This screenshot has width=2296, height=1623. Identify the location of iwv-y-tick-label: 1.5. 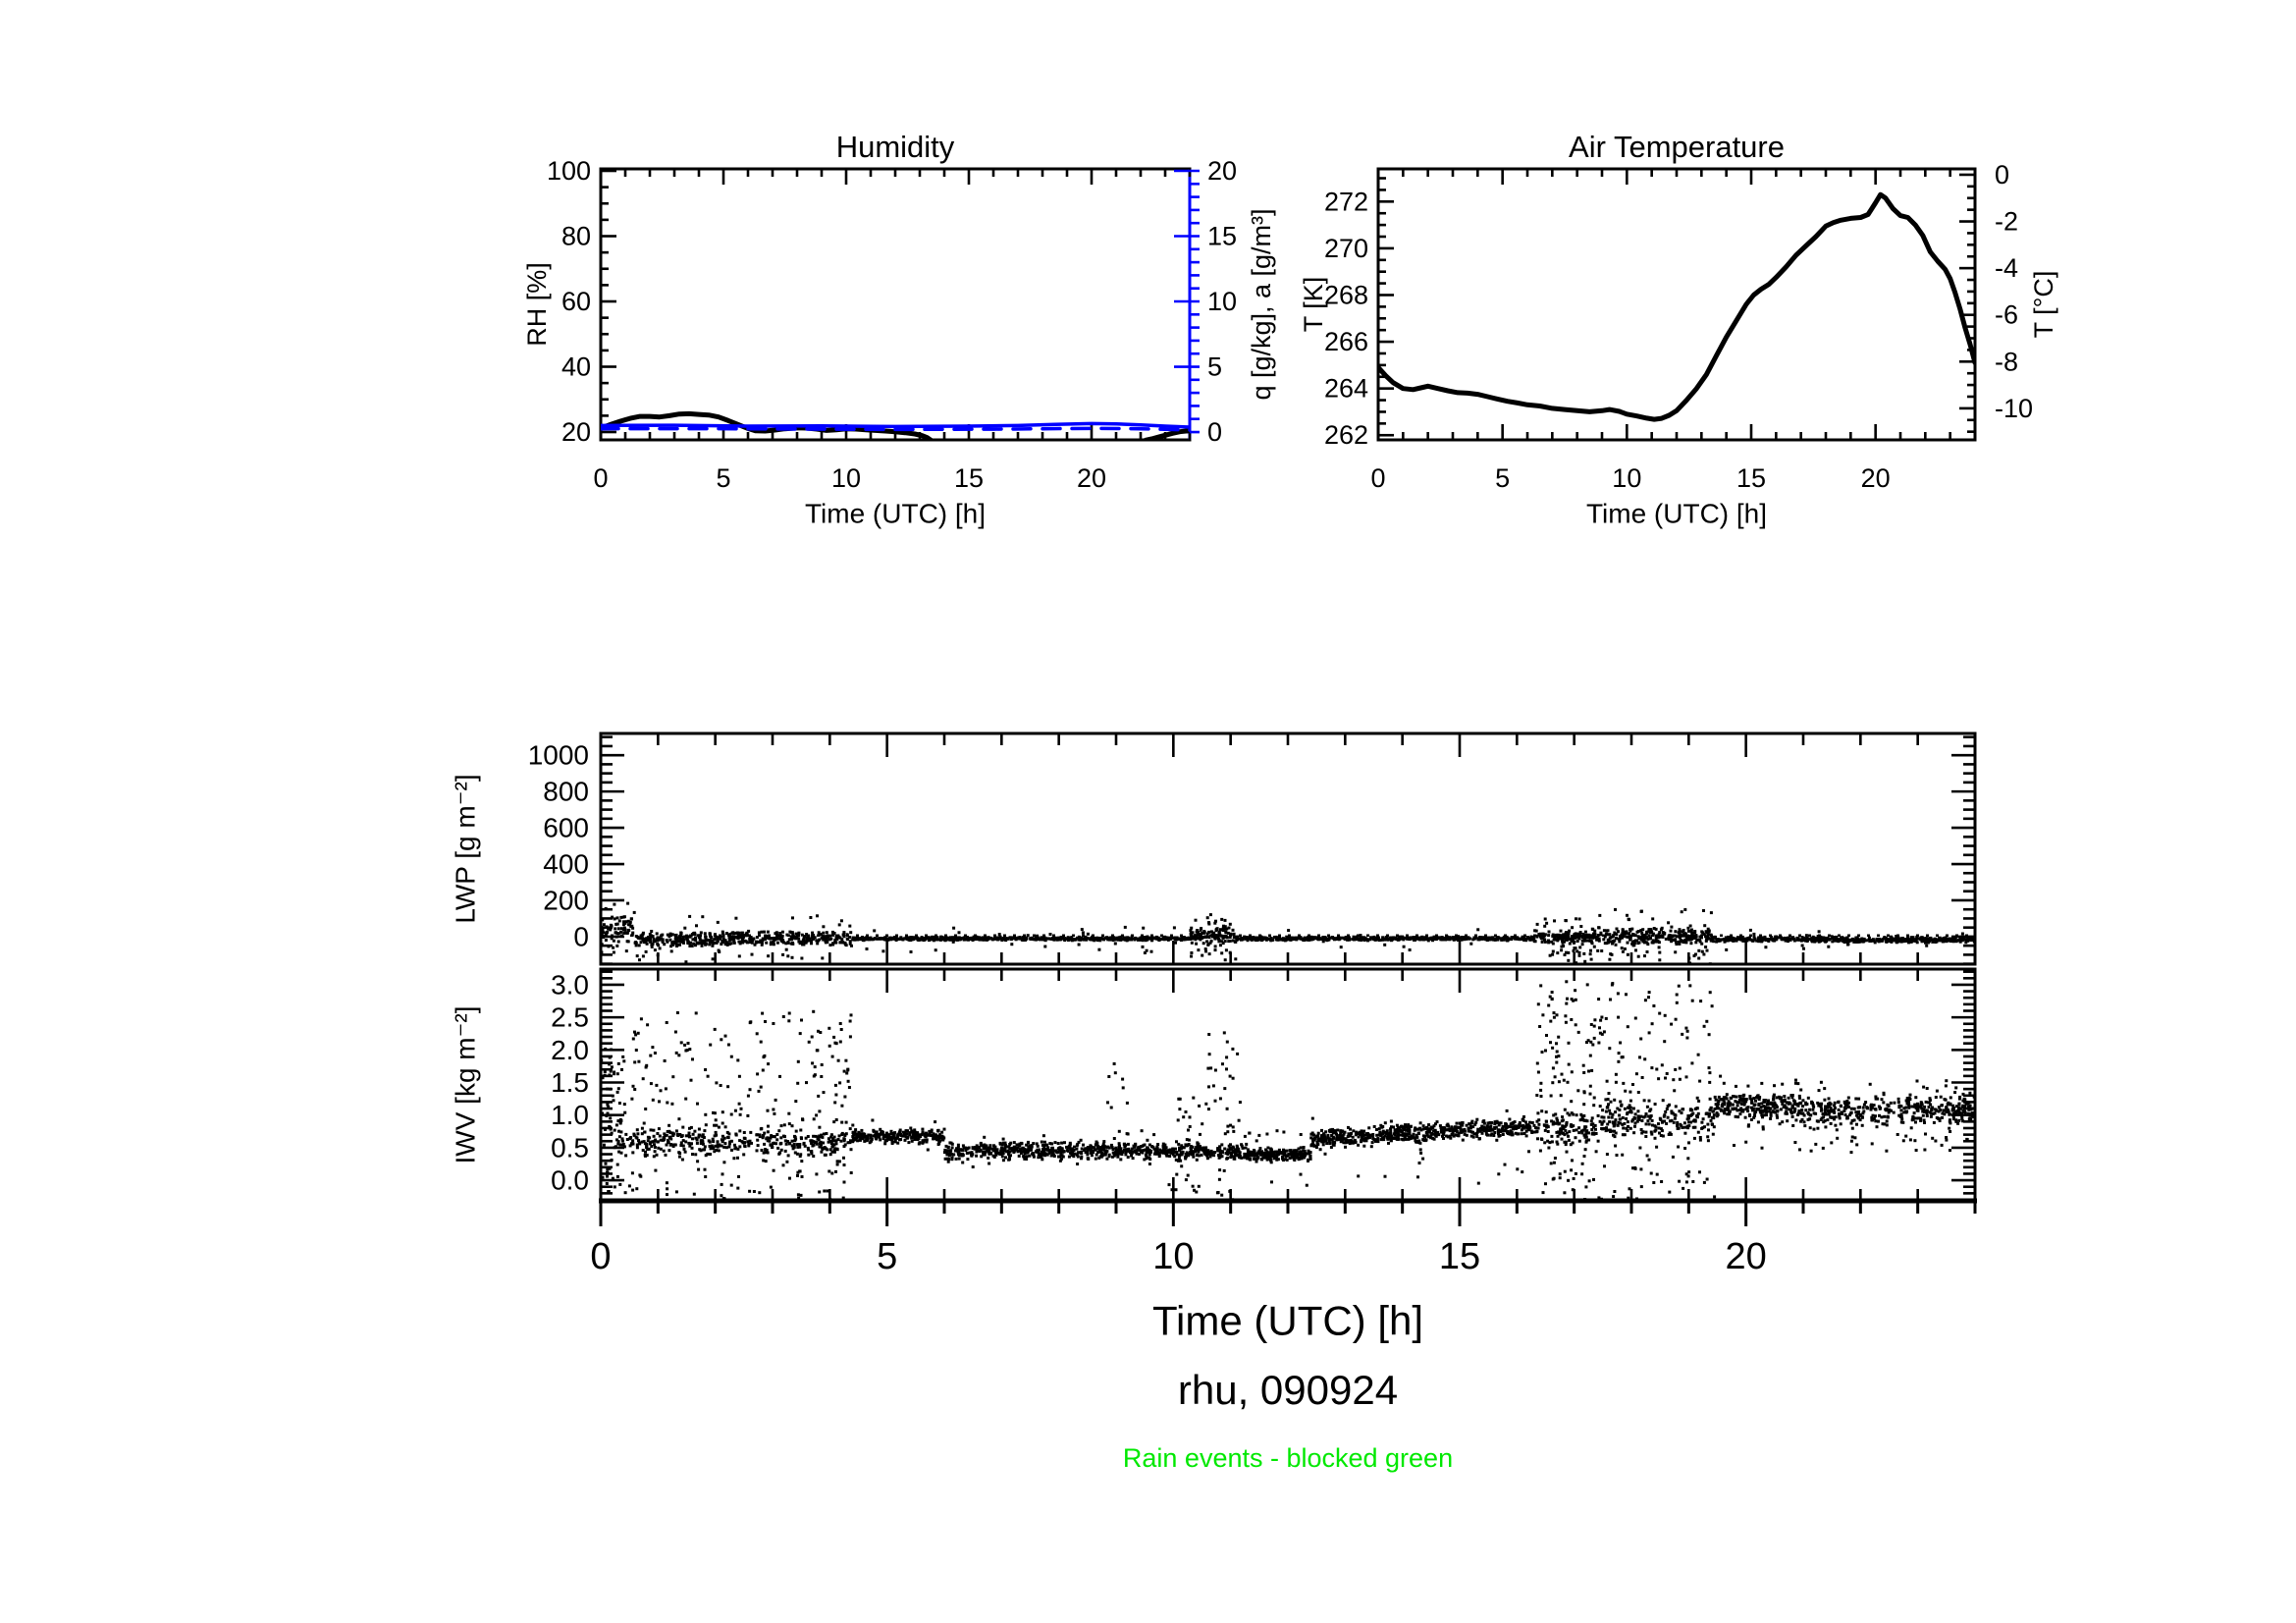
(570, 1082).